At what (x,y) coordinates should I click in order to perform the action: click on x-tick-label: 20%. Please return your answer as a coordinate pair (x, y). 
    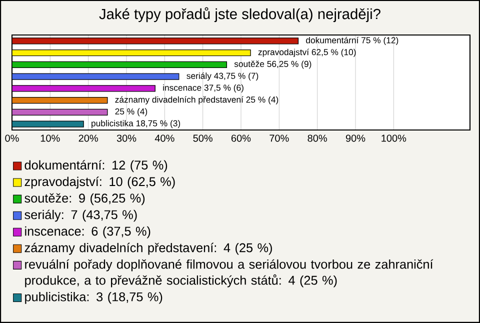
    Looking at the image, I should click on (88, 138).